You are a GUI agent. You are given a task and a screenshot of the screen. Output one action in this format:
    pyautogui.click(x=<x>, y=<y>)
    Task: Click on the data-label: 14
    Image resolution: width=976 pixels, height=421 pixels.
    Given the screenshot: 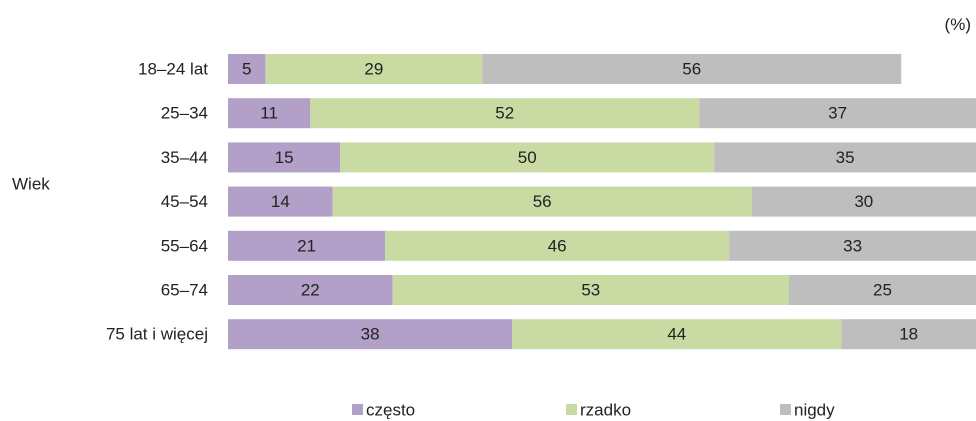 What is the action you would take?
    pyautogui.click(x=280, y=201)
    